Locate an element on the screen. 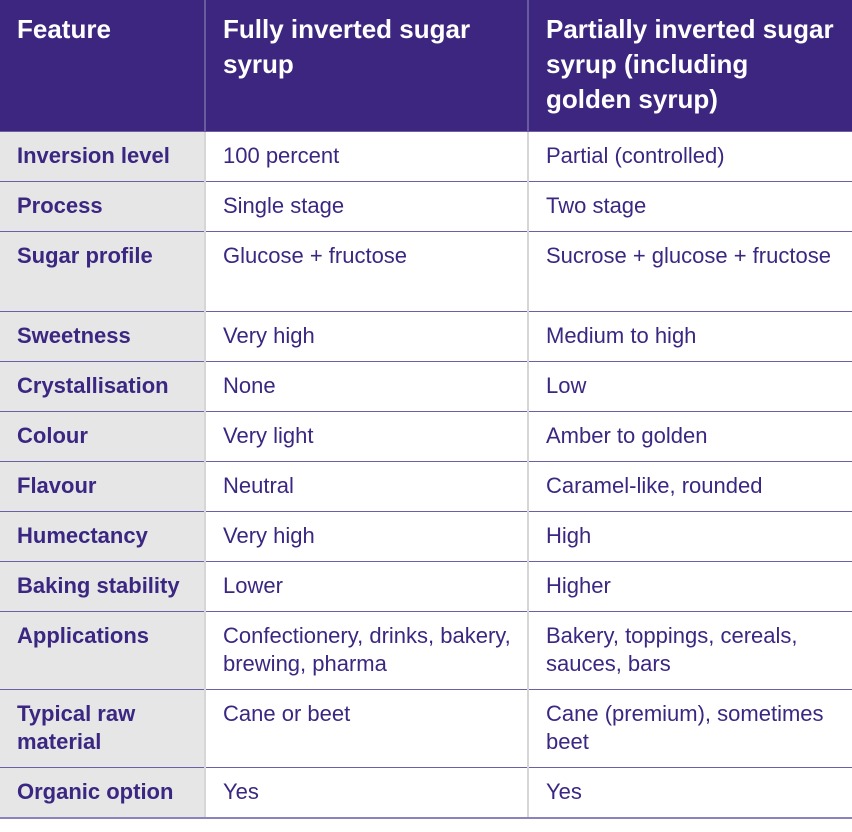 The width and height of the screenshot is (852, 832). feature-cell: Flavour is located at coordinates (102, 486).